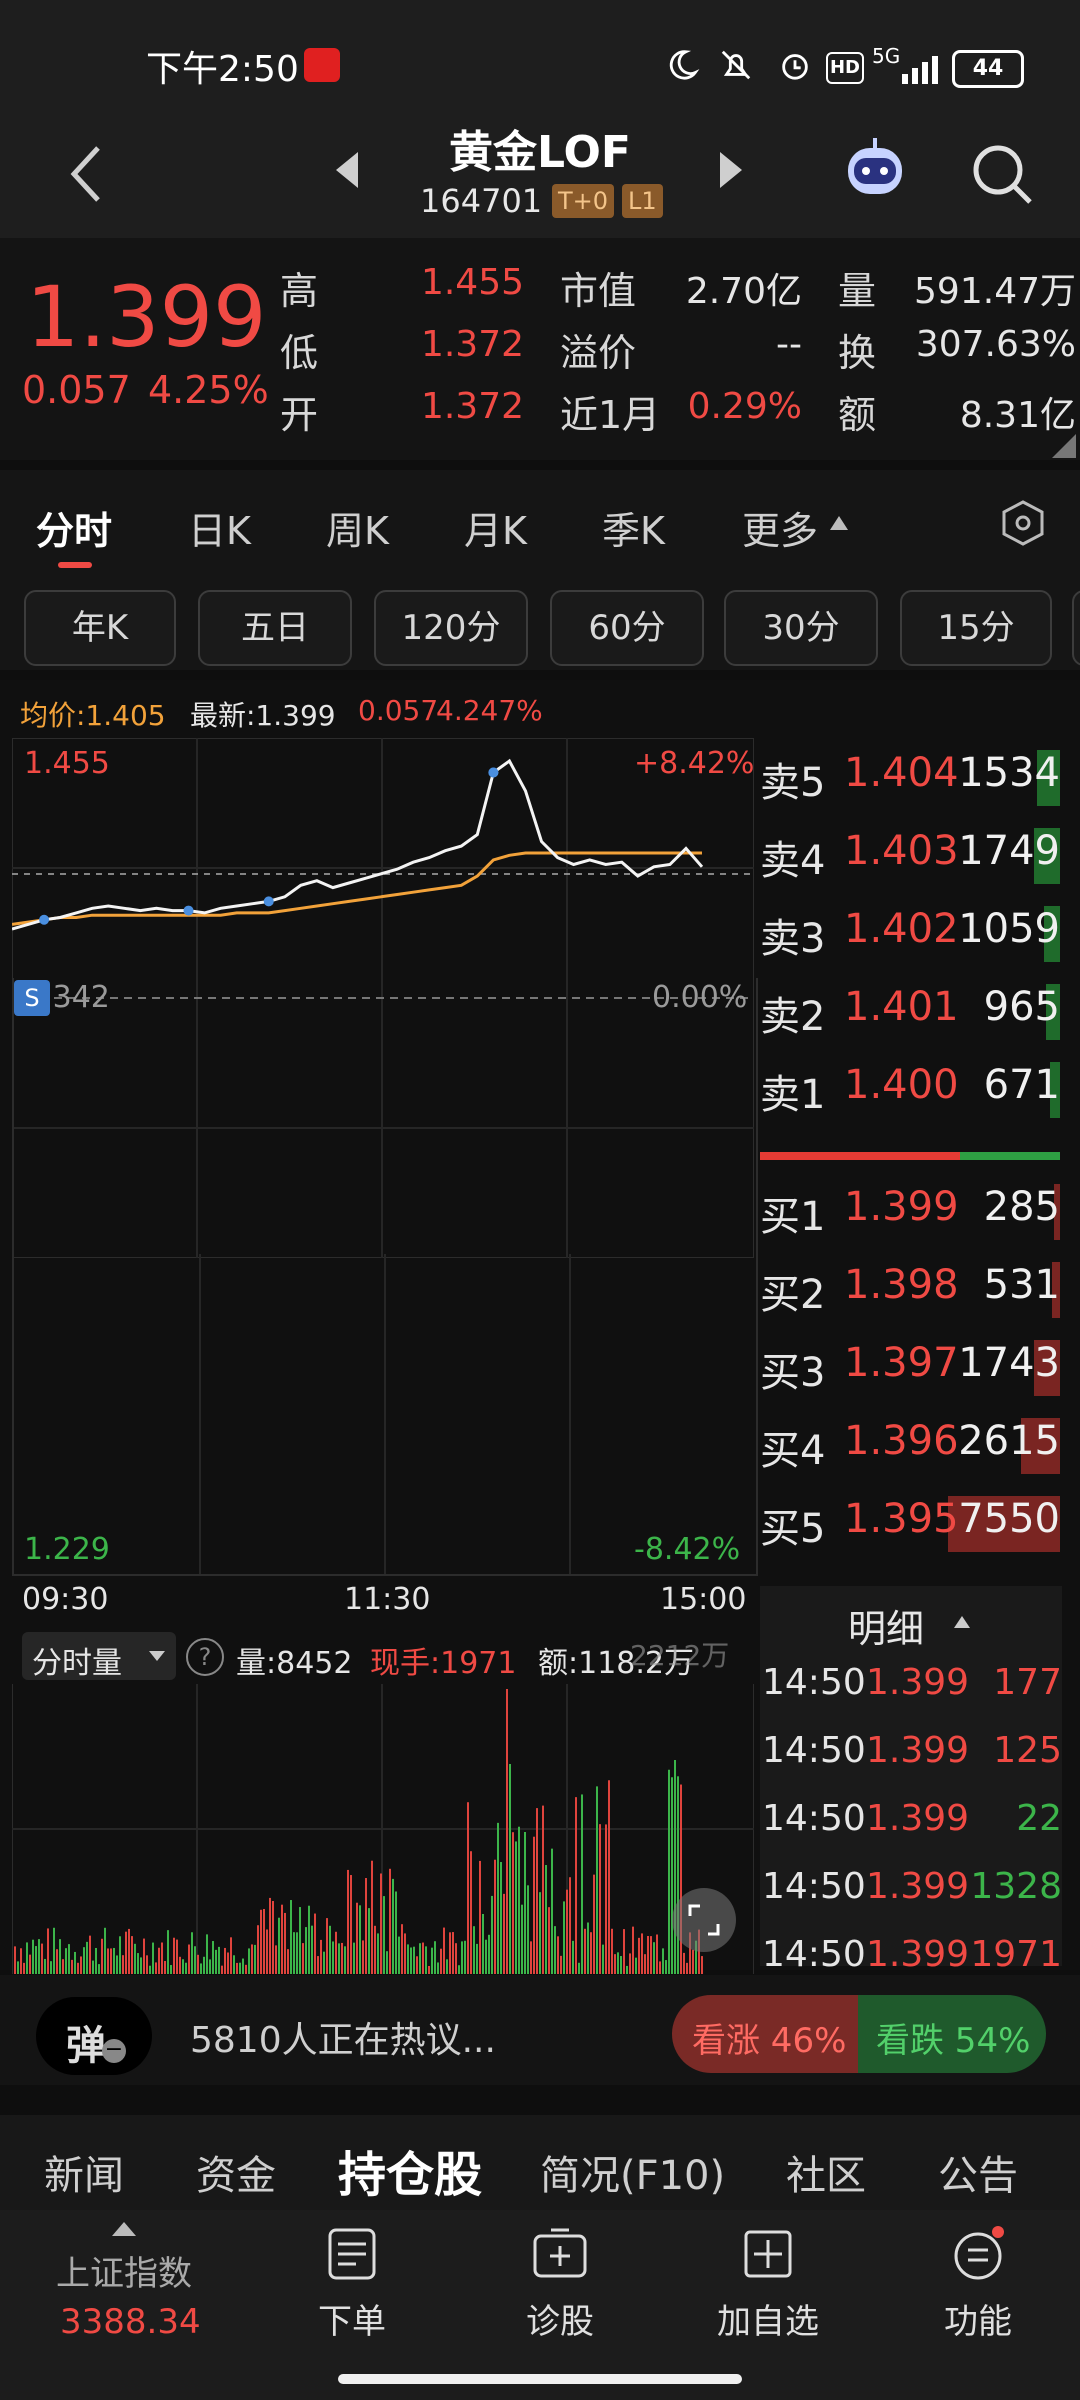 The width and height of the screenshot is (1080, 2400). Describe the element at coordinates (32, 998) in the screenshot. I see `signal-badge: S` at that location.